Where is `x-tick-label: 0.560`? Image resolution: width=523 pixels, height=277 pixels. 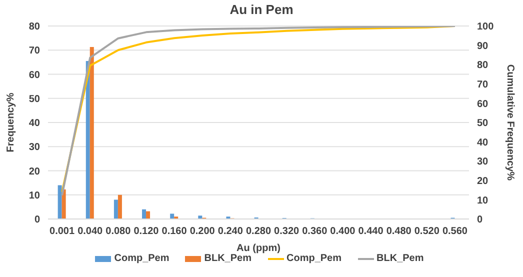 x-tick-label: 0.560 is located at coordinates (455, 232).